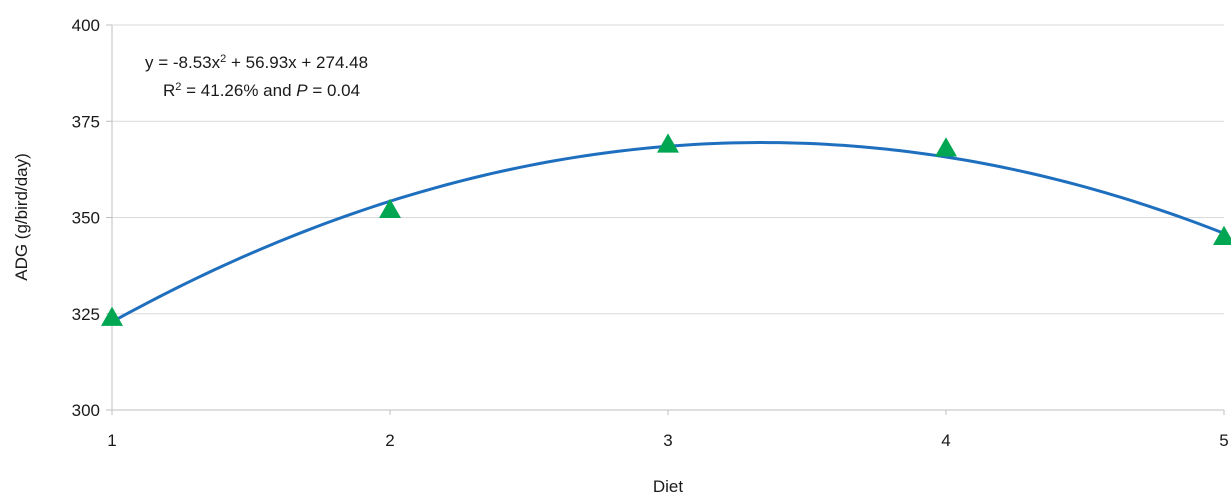 The image size is (1231, 499). I want to click on y-tick-label: 350, so click(86, 218).